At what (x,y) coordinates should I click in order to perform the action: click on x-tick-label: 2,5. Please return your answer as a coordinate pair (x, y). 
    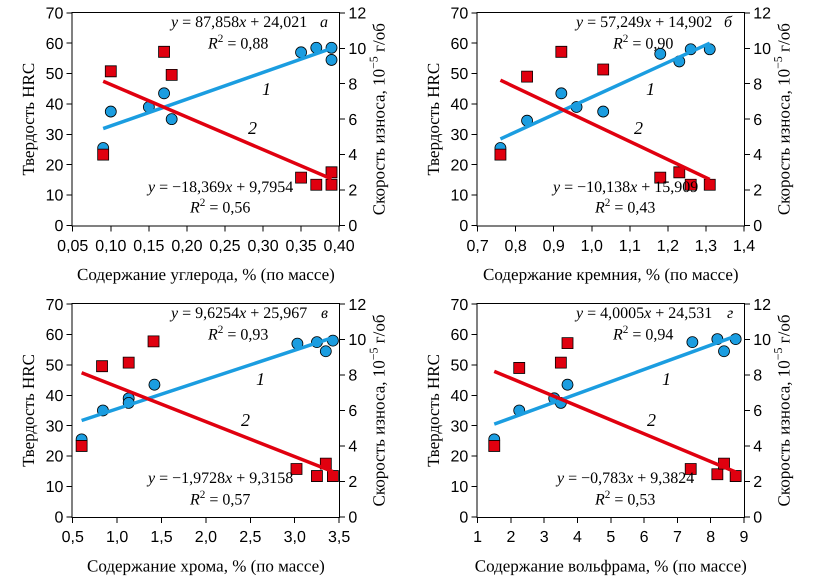
    Looking at the image, I should click on (250, 537).